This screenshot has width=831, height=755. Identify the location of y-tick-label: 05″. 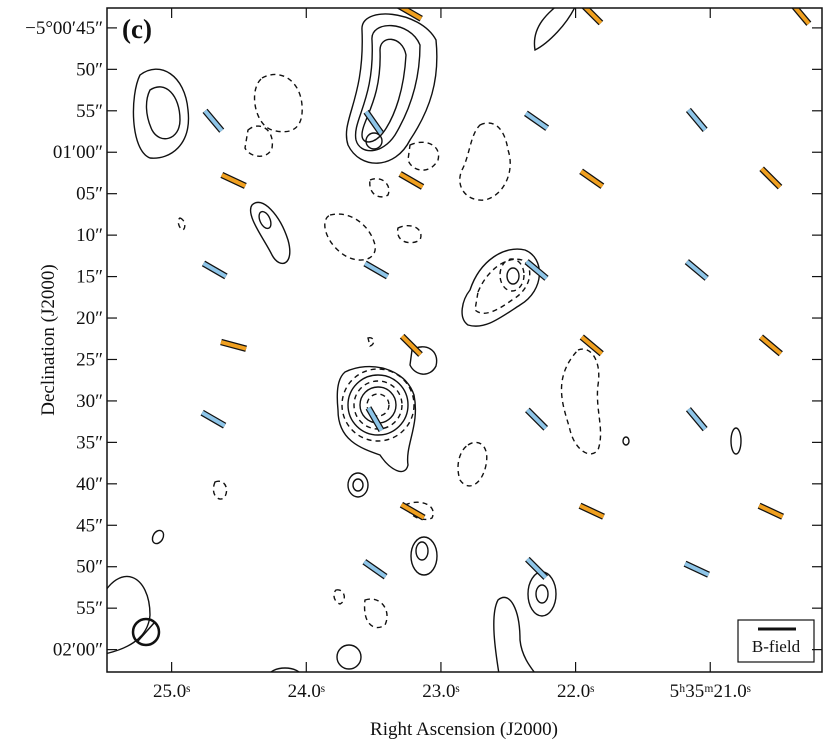
(89, 194).